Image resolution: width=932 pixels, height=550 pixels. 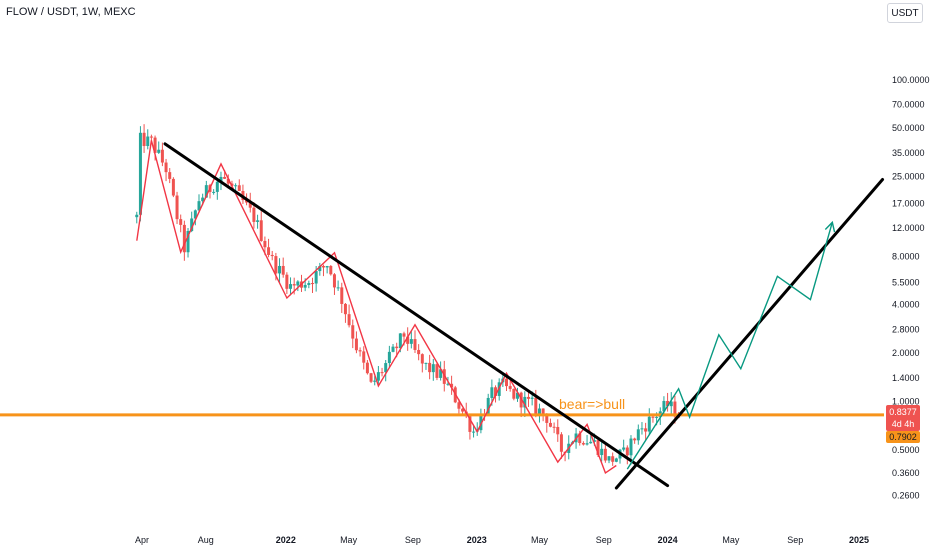 What do you see at coordinates (908, 228) in the screenshot?
I see `price-tick-label: 12.0000` at bounding box center [908, 228].